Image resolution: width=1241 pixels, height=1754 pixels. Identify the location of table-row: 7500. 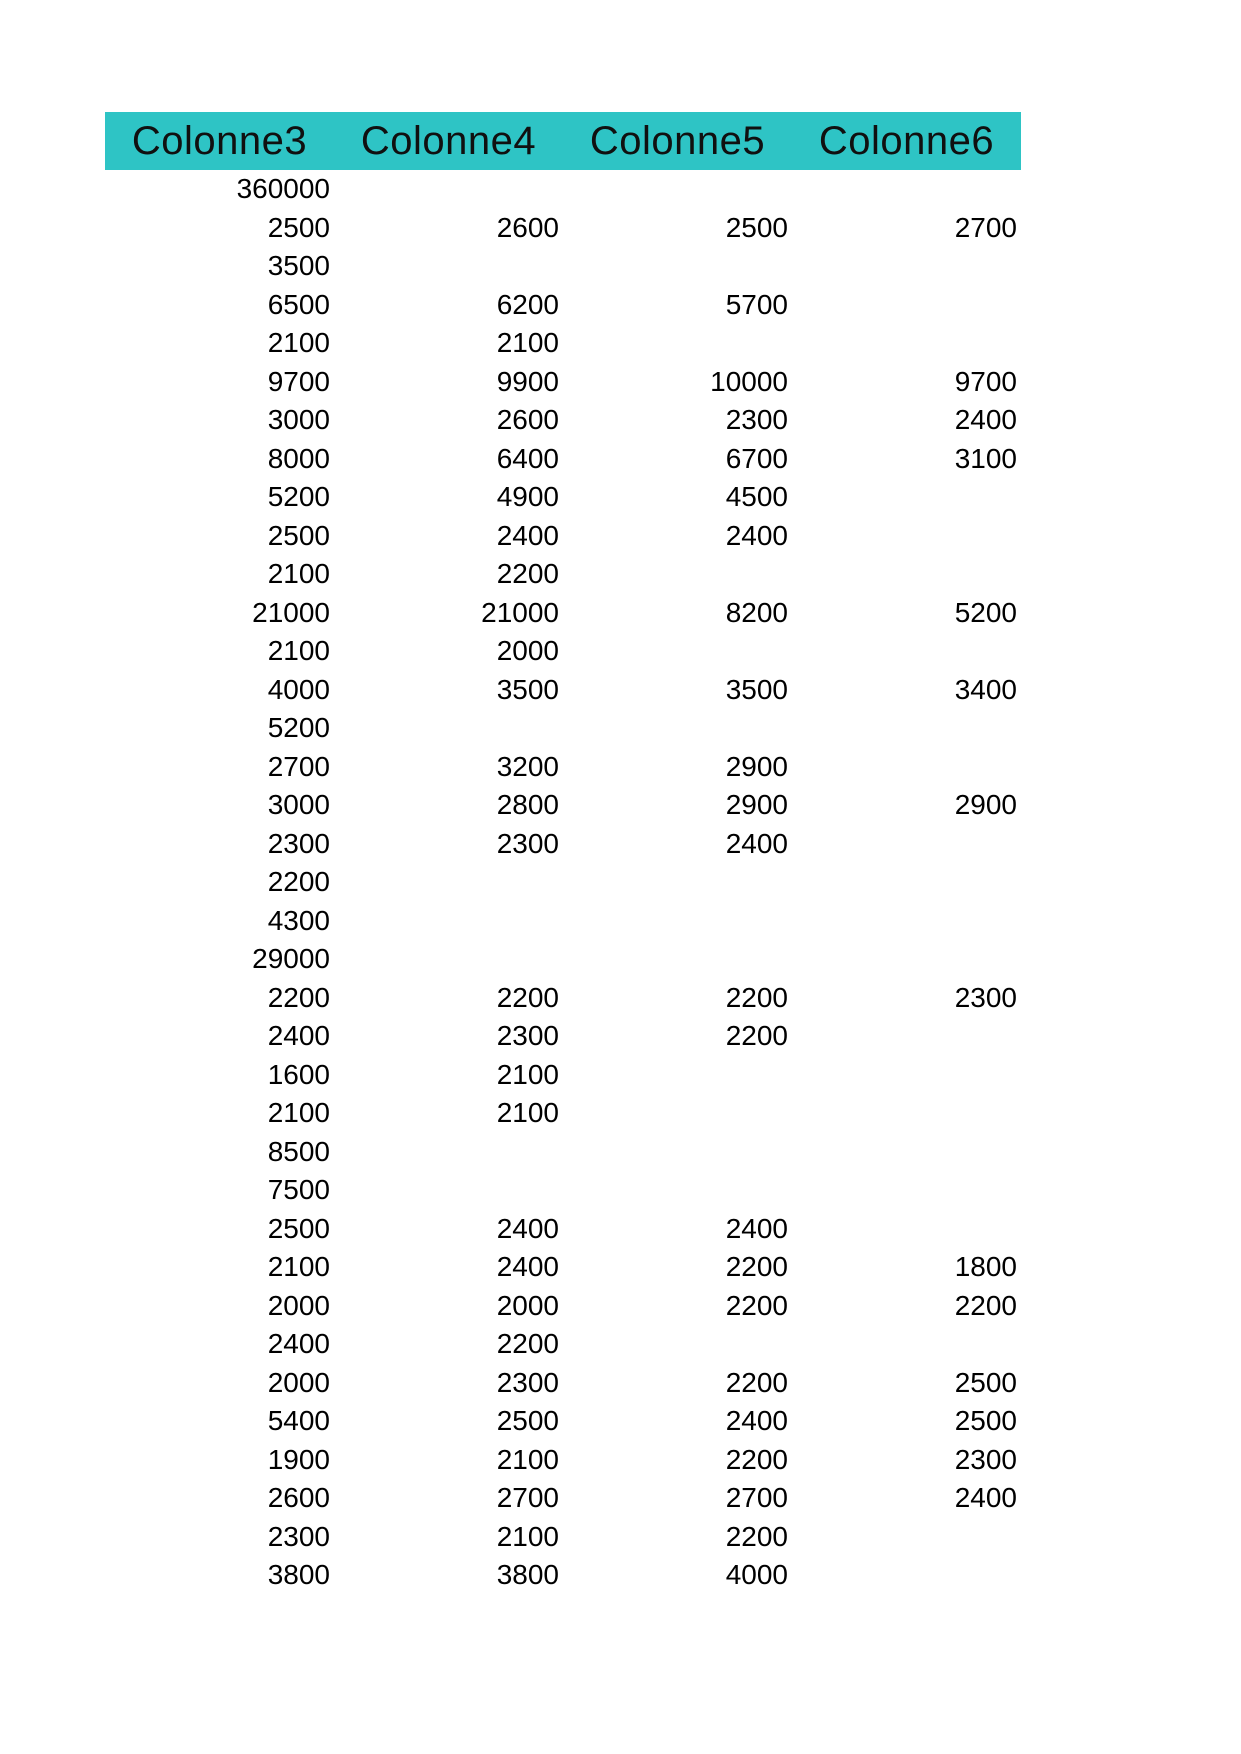
(563, 1190).